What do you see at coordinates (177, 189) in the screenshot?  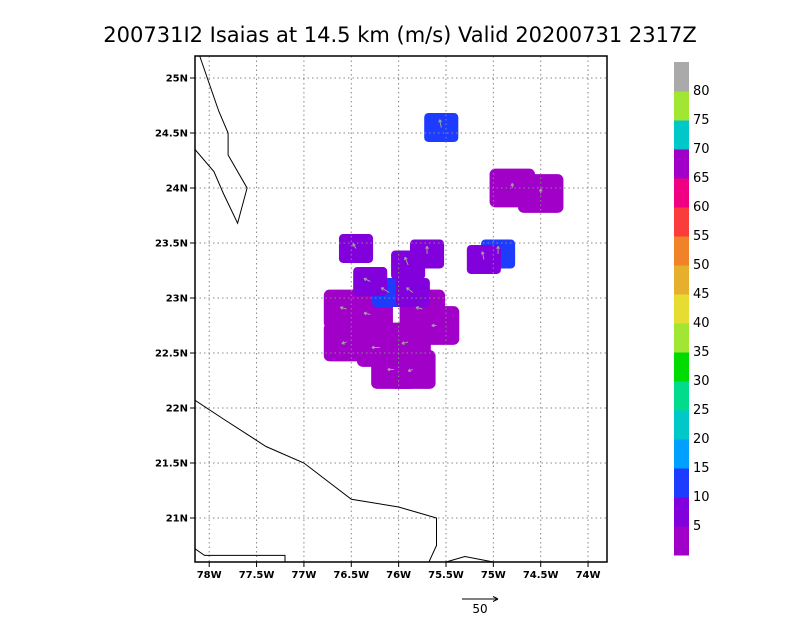 I see `y-tick-label: 24N` at bounding box center [177, 189].